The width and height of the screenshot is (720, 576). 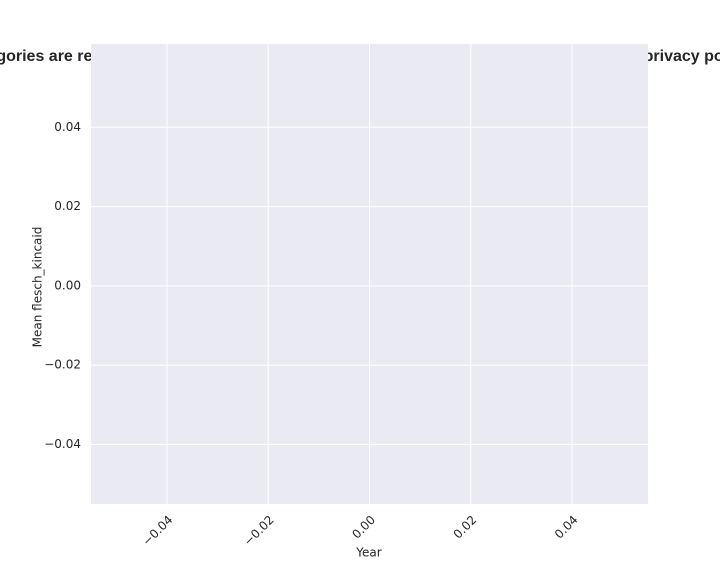 I want to click on y-tick-label: 0.00, so click(x=67, y=285).